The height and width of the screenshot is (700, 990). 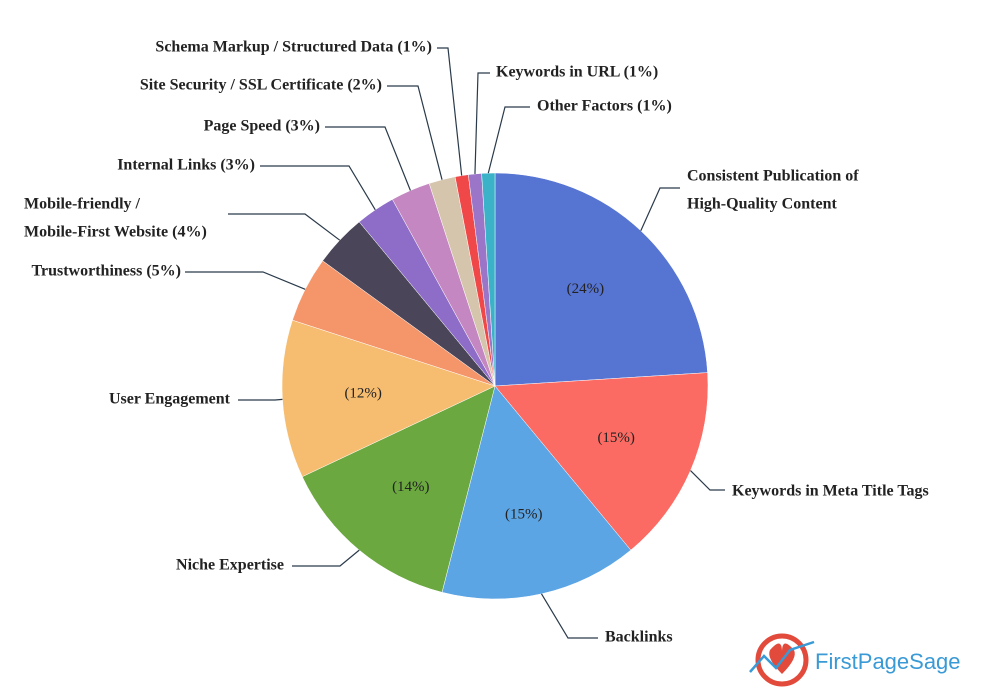 What do you see at coordinates (363, 394) in the screenshot?
I see `slice-label: (12%)` at bounding box center [363, 394].